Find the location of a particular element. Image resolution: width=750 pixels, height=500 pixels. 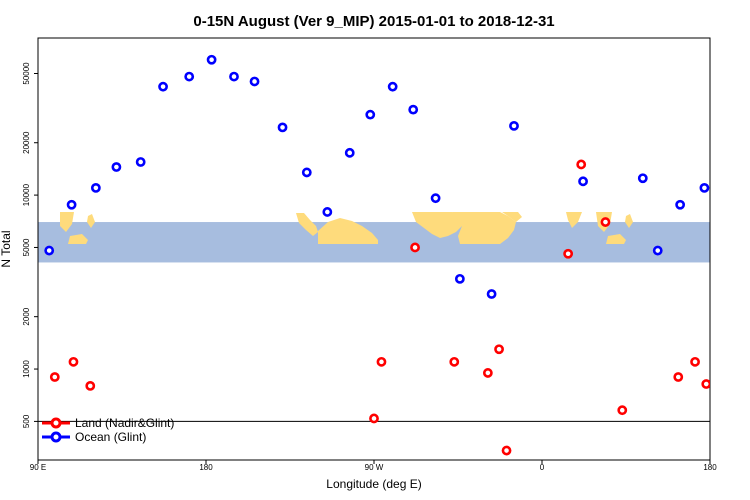

y-tick-label: 20000 is located at coordinates (26, 142).